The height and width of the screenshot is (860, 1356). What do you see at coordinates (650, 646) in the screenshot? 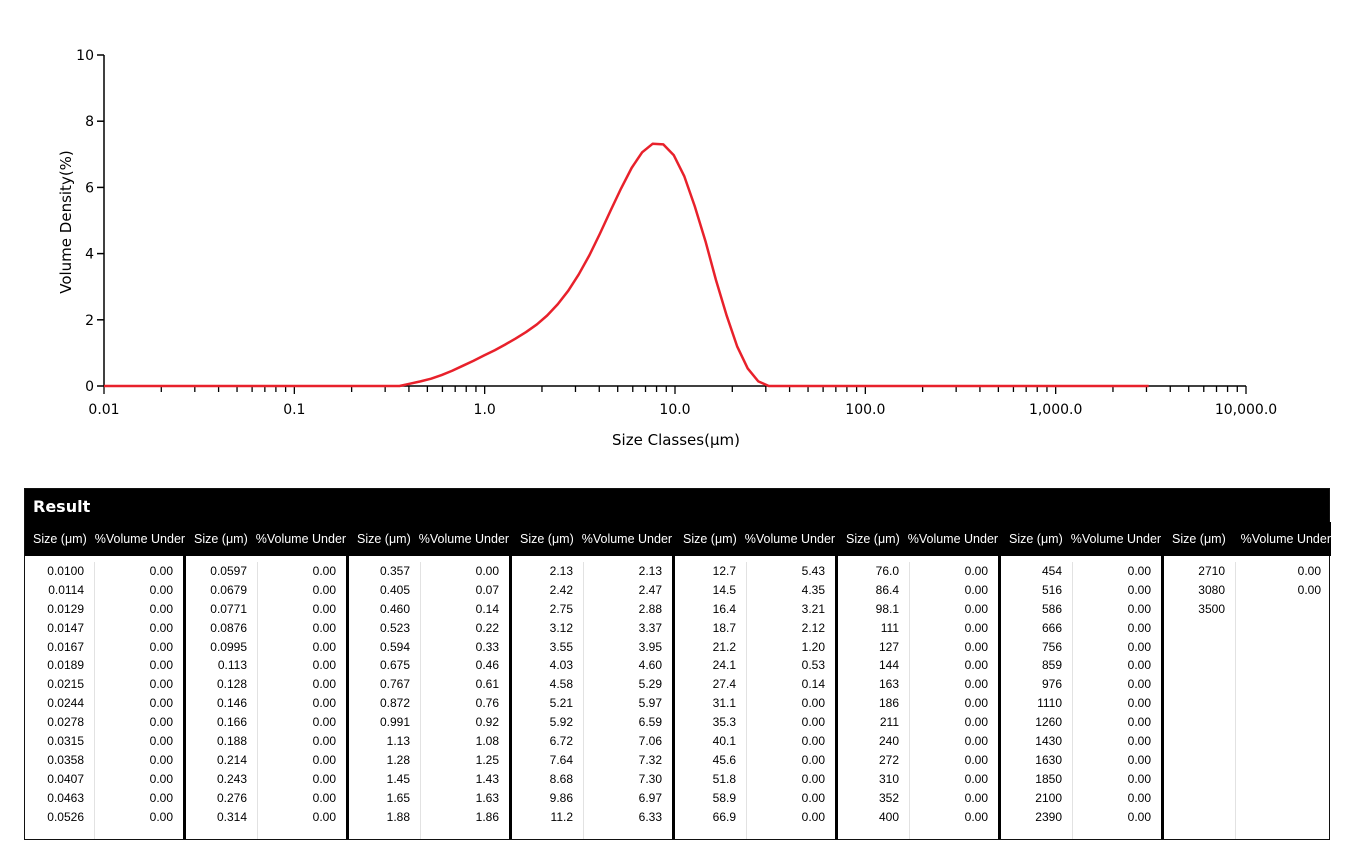
I see `volume-cell: 3.95` at bounding box center [650, 646].